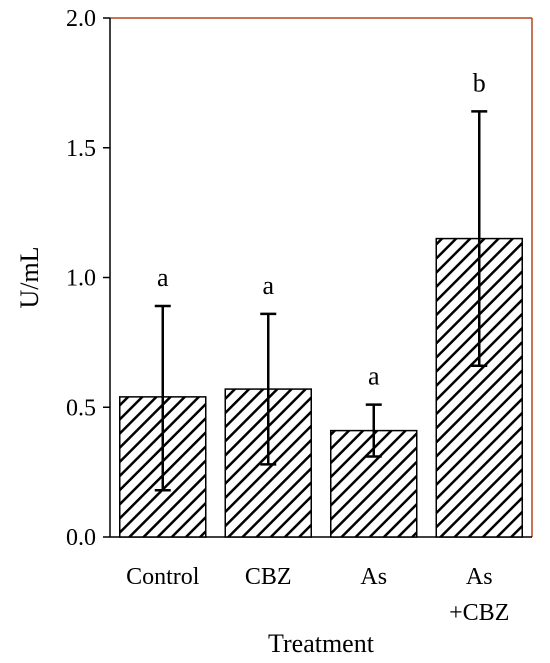  What do you see at coordinates (81, 19) in the screenshot?
I see `y-tick-label: 2.0` at bounding box center [81, 19].